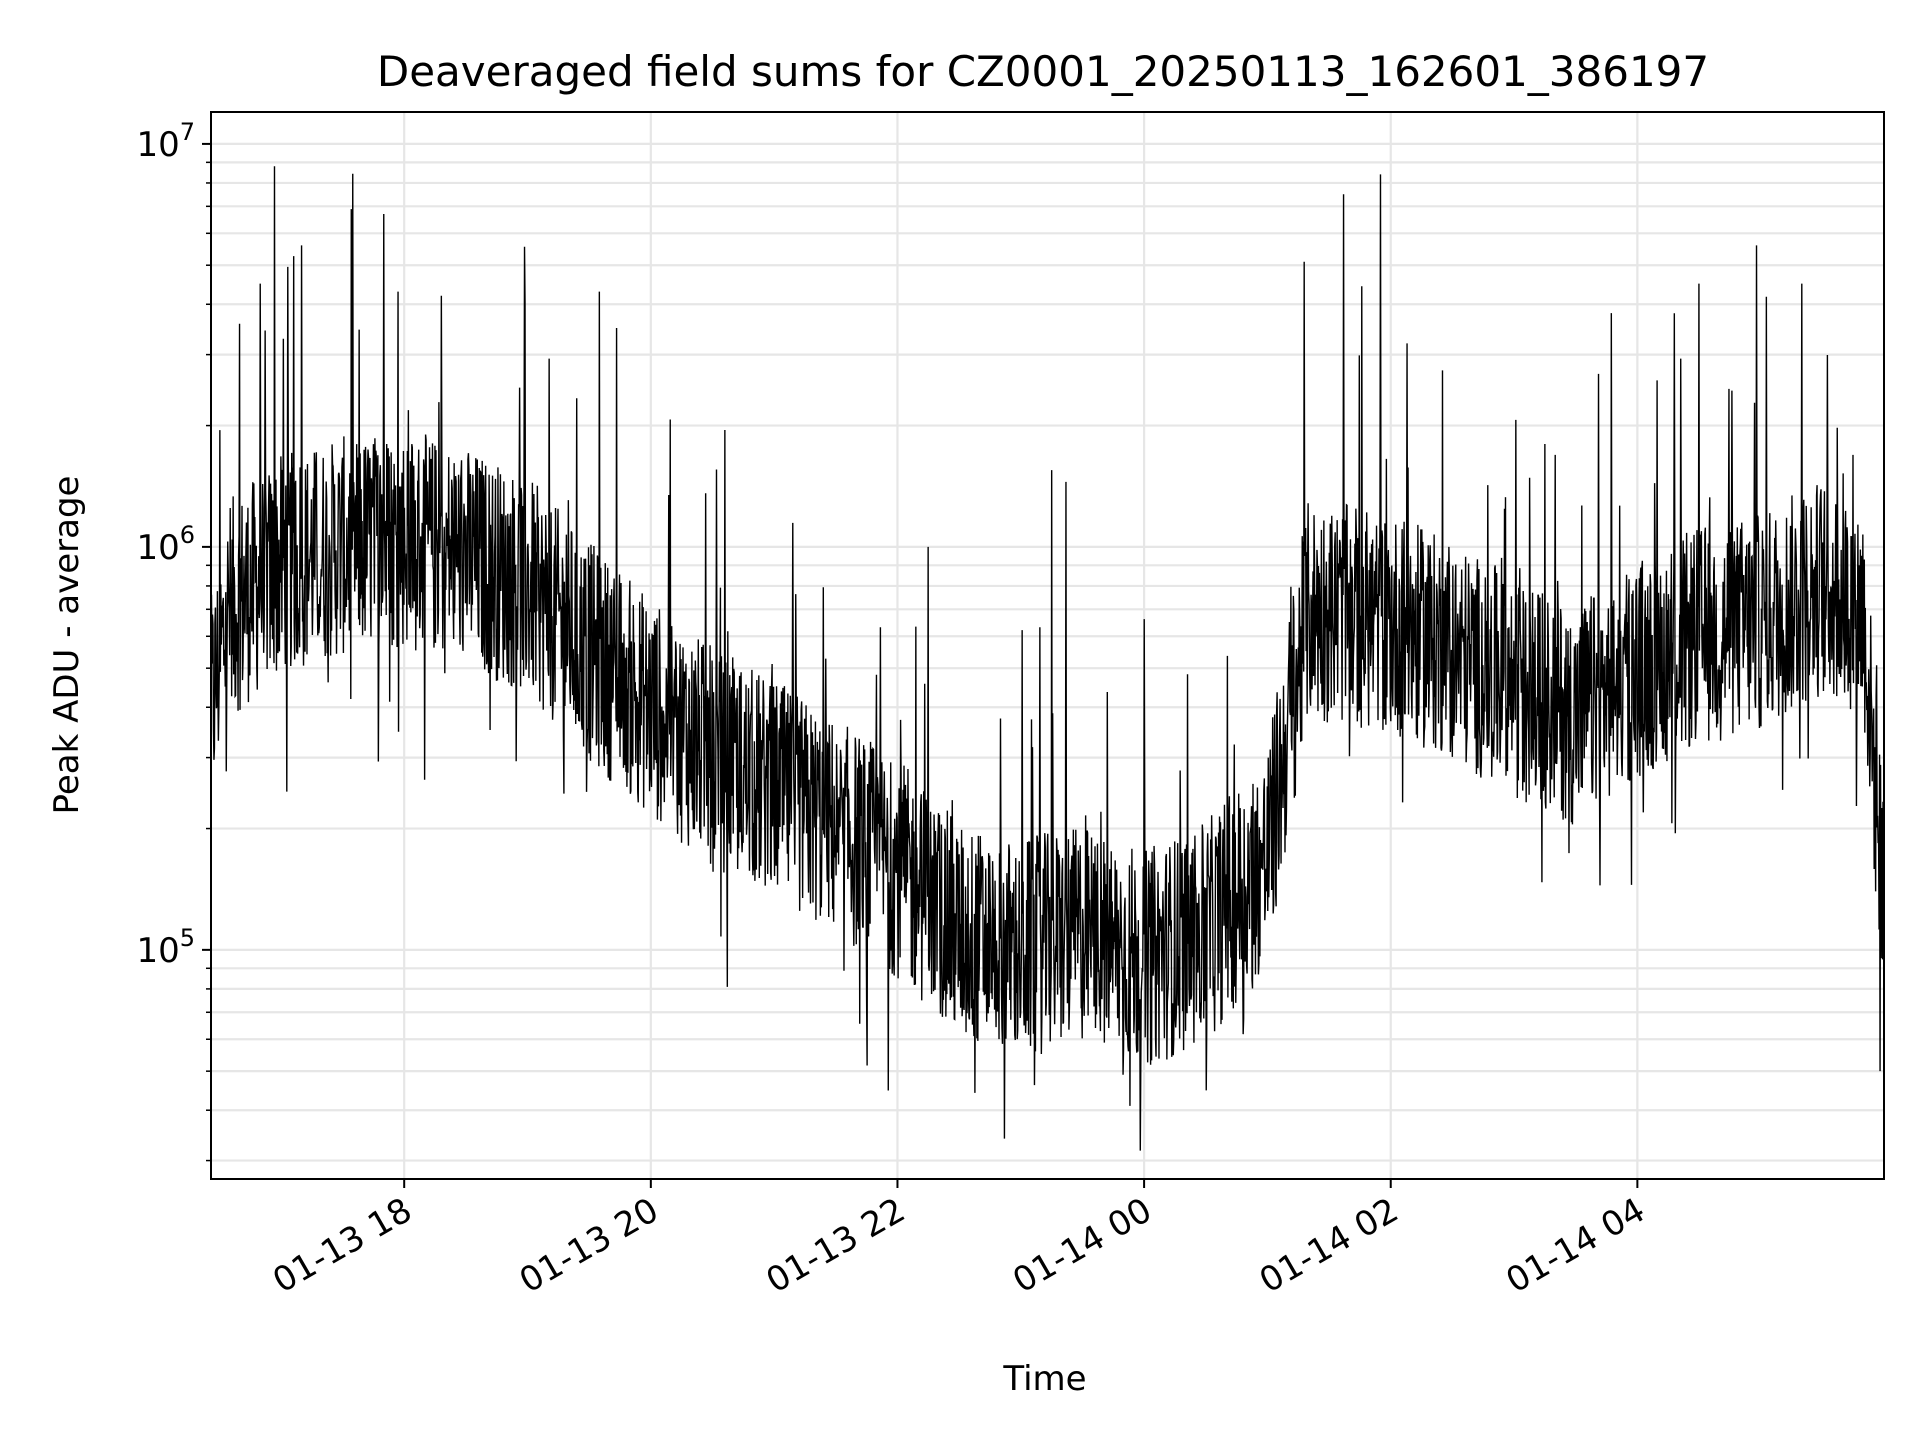 The image size is (1920, 1440). Describe the element at coordinates (173, 640) in the screenshot. I see `y-axis-ticks: 10⁵ 10⁶ 10⁷` at that location.